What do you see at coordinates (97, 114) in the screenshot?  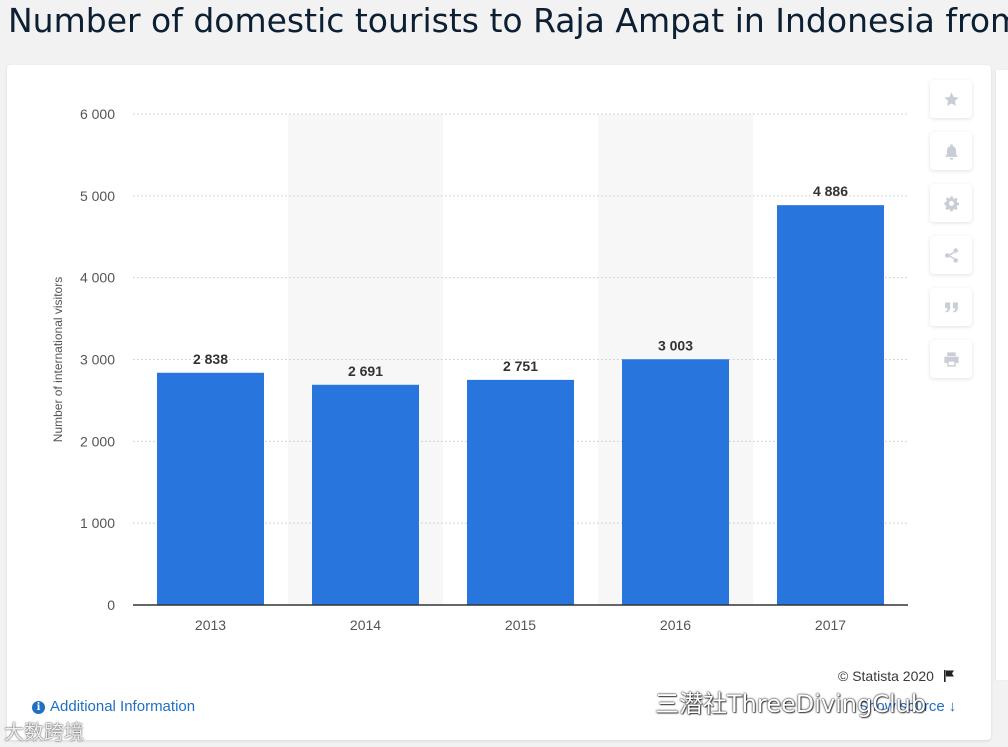 I see `y-tick-label: 6 000` at bounding box center [97, 114].